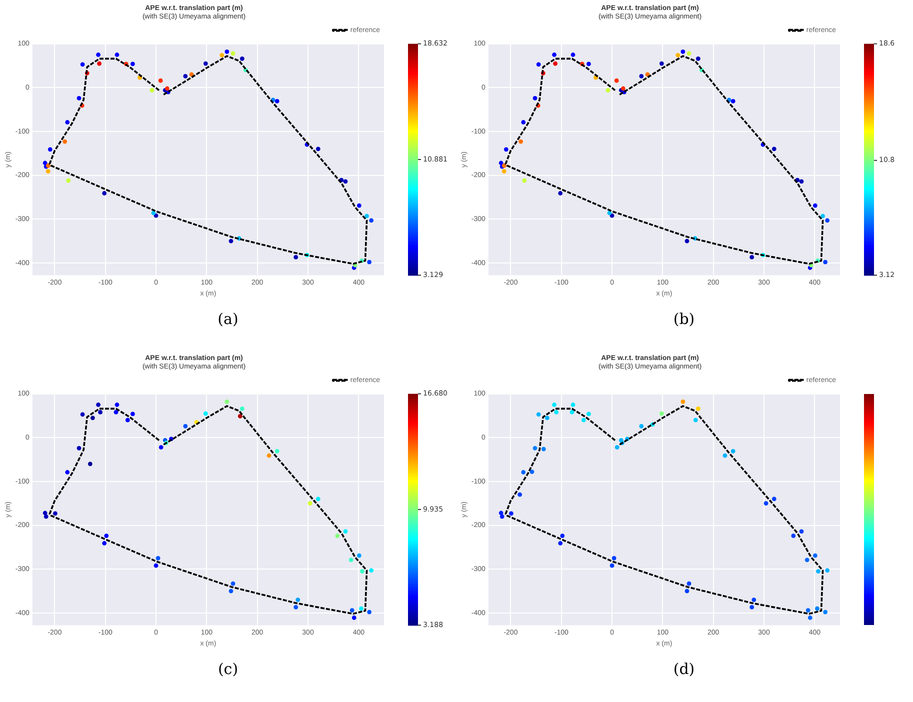 This screenshot has height=702, width=913. What do you see at coordinates (228, 319) in the screenshot?
I see `text: (a)` at bounding box center [228, 319].